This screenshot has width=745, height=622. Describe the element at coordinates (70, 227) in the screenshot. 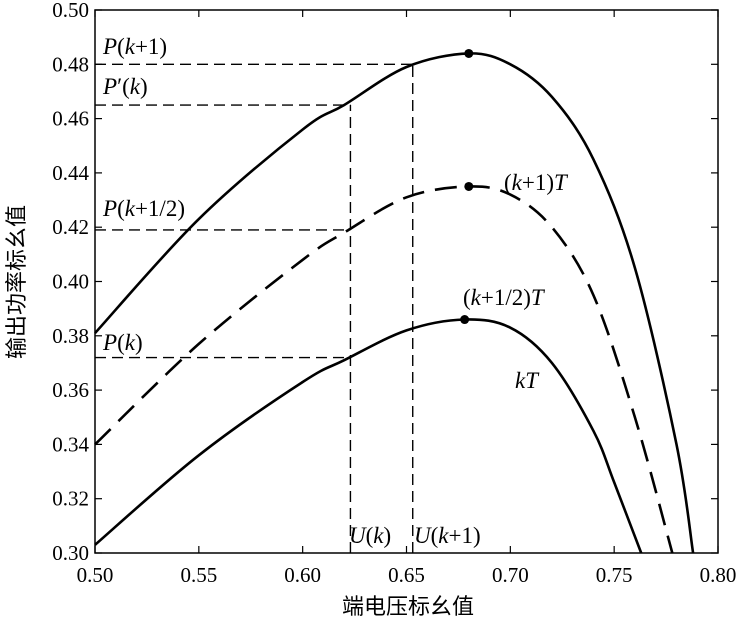

I see `y-tick-label: 0.42` at that location.